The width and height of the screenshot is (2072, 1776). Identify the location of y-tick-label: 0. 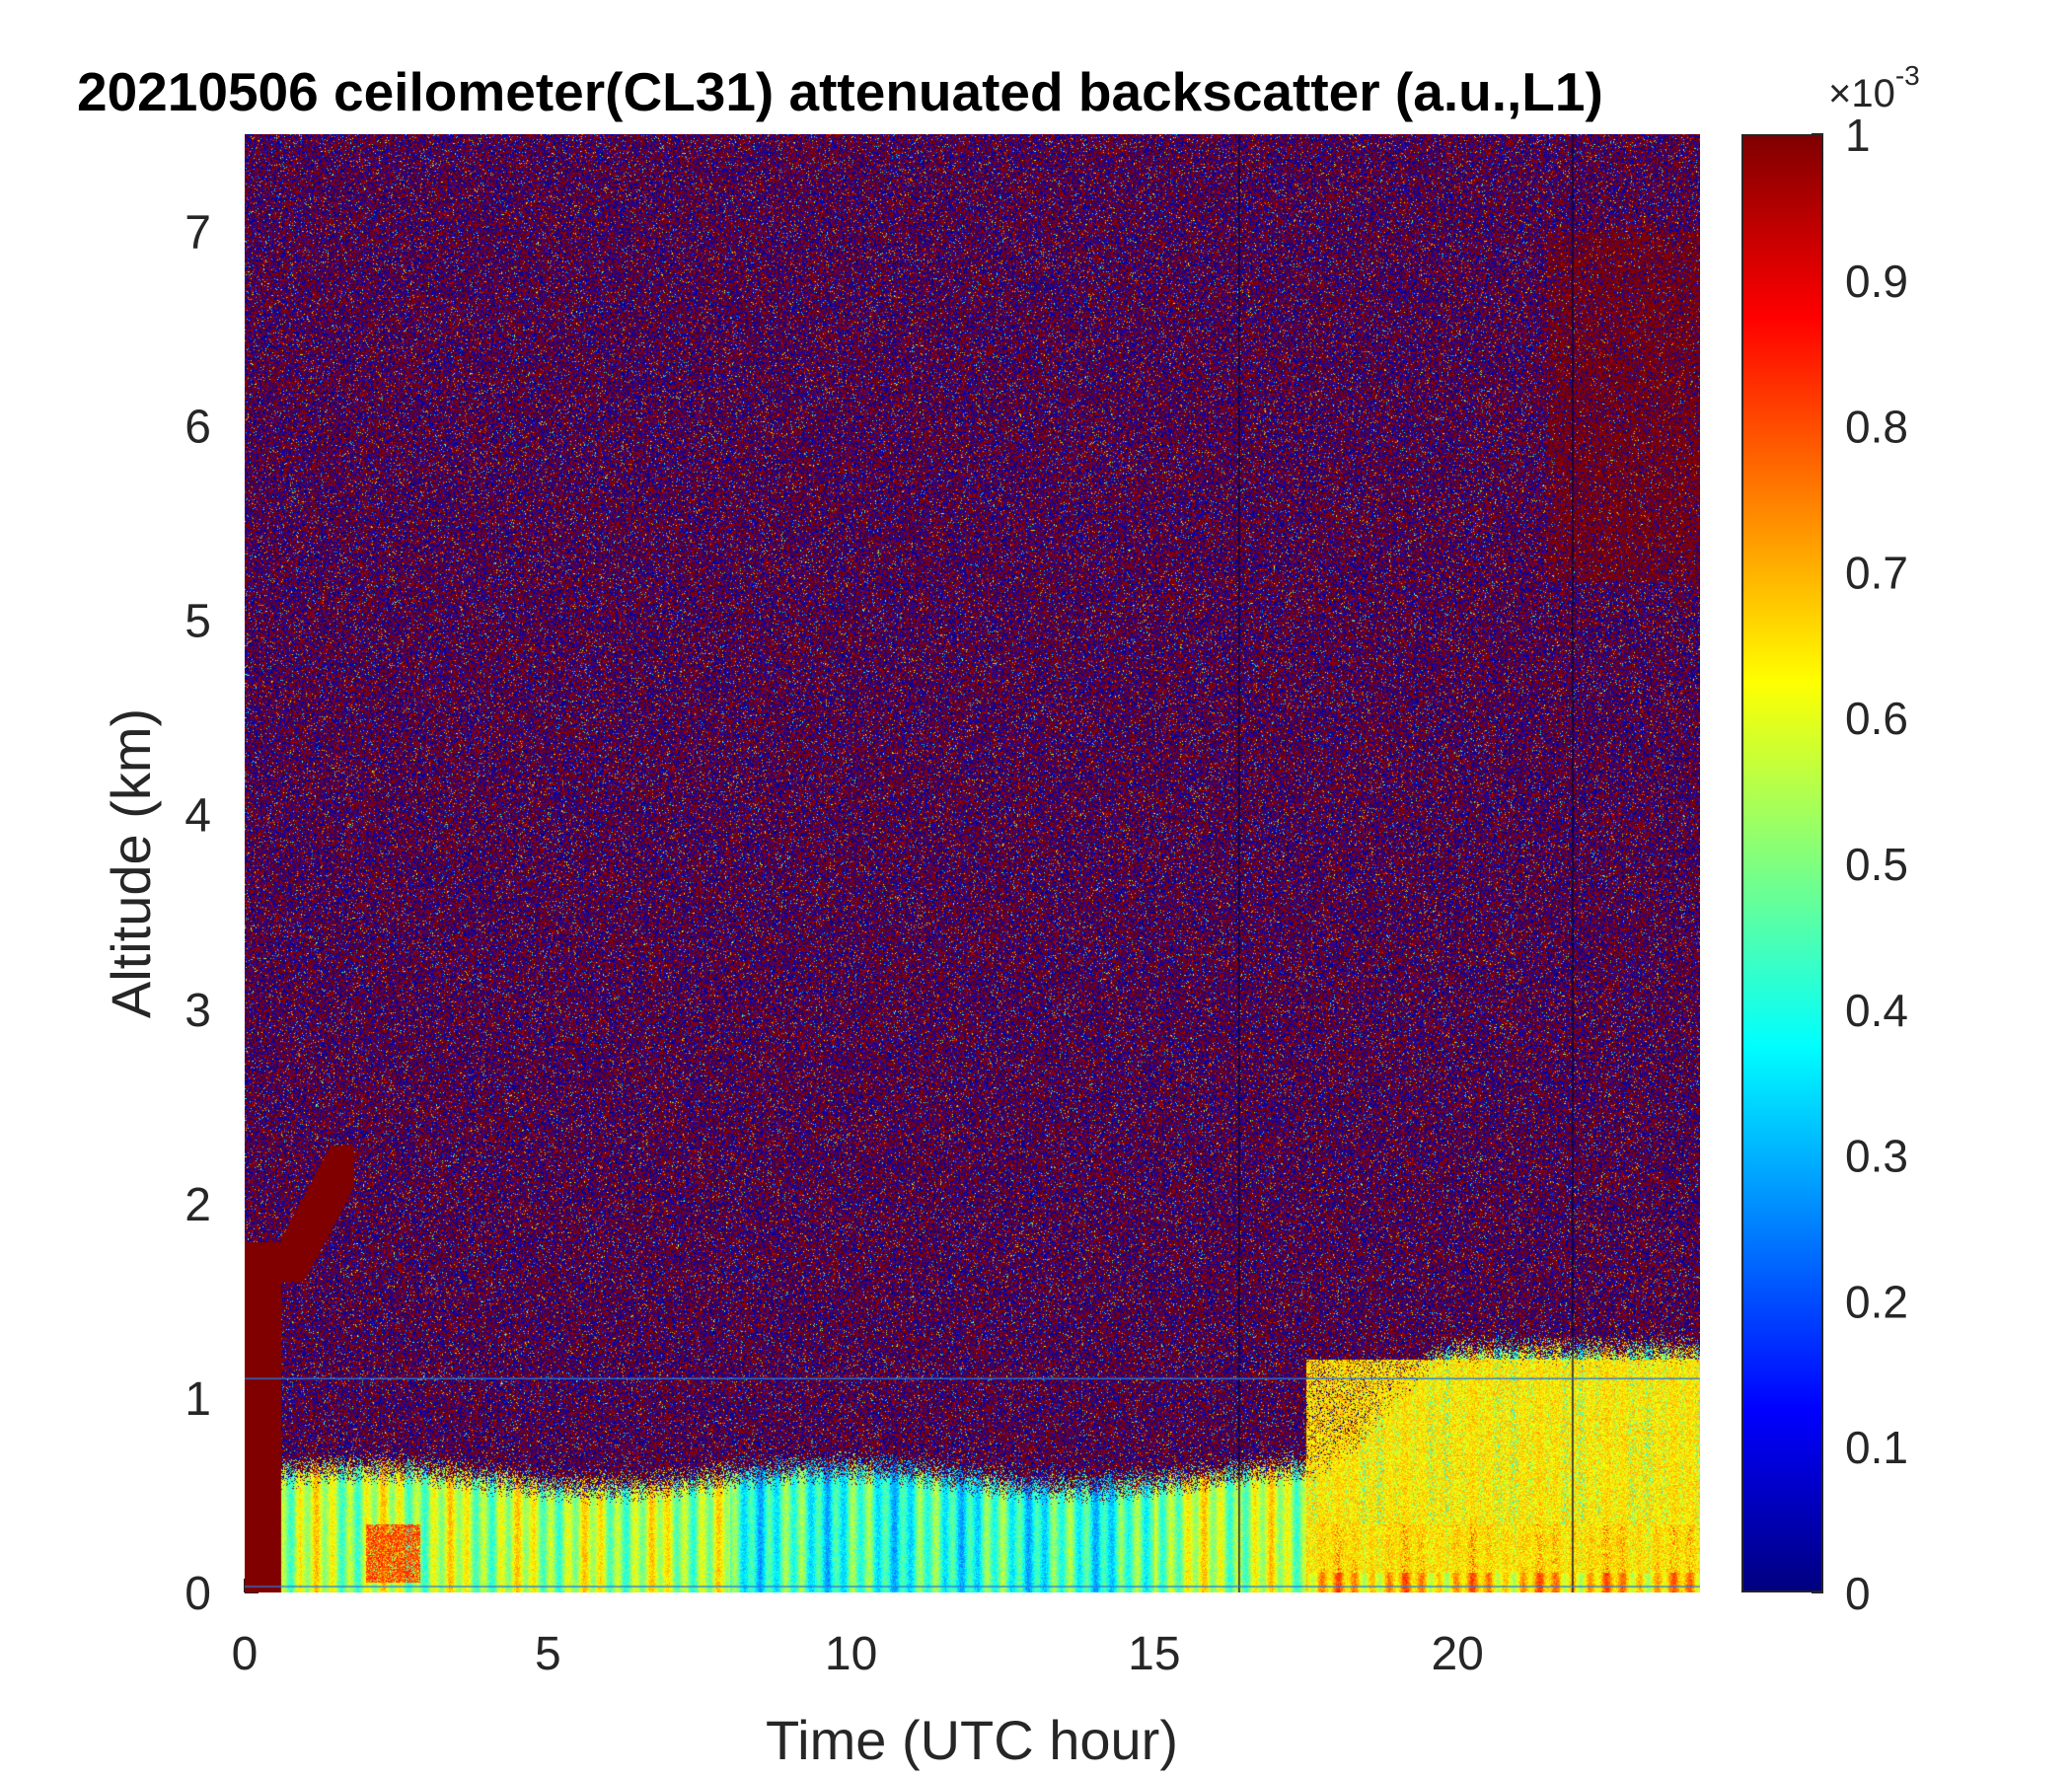
(198, 1594).